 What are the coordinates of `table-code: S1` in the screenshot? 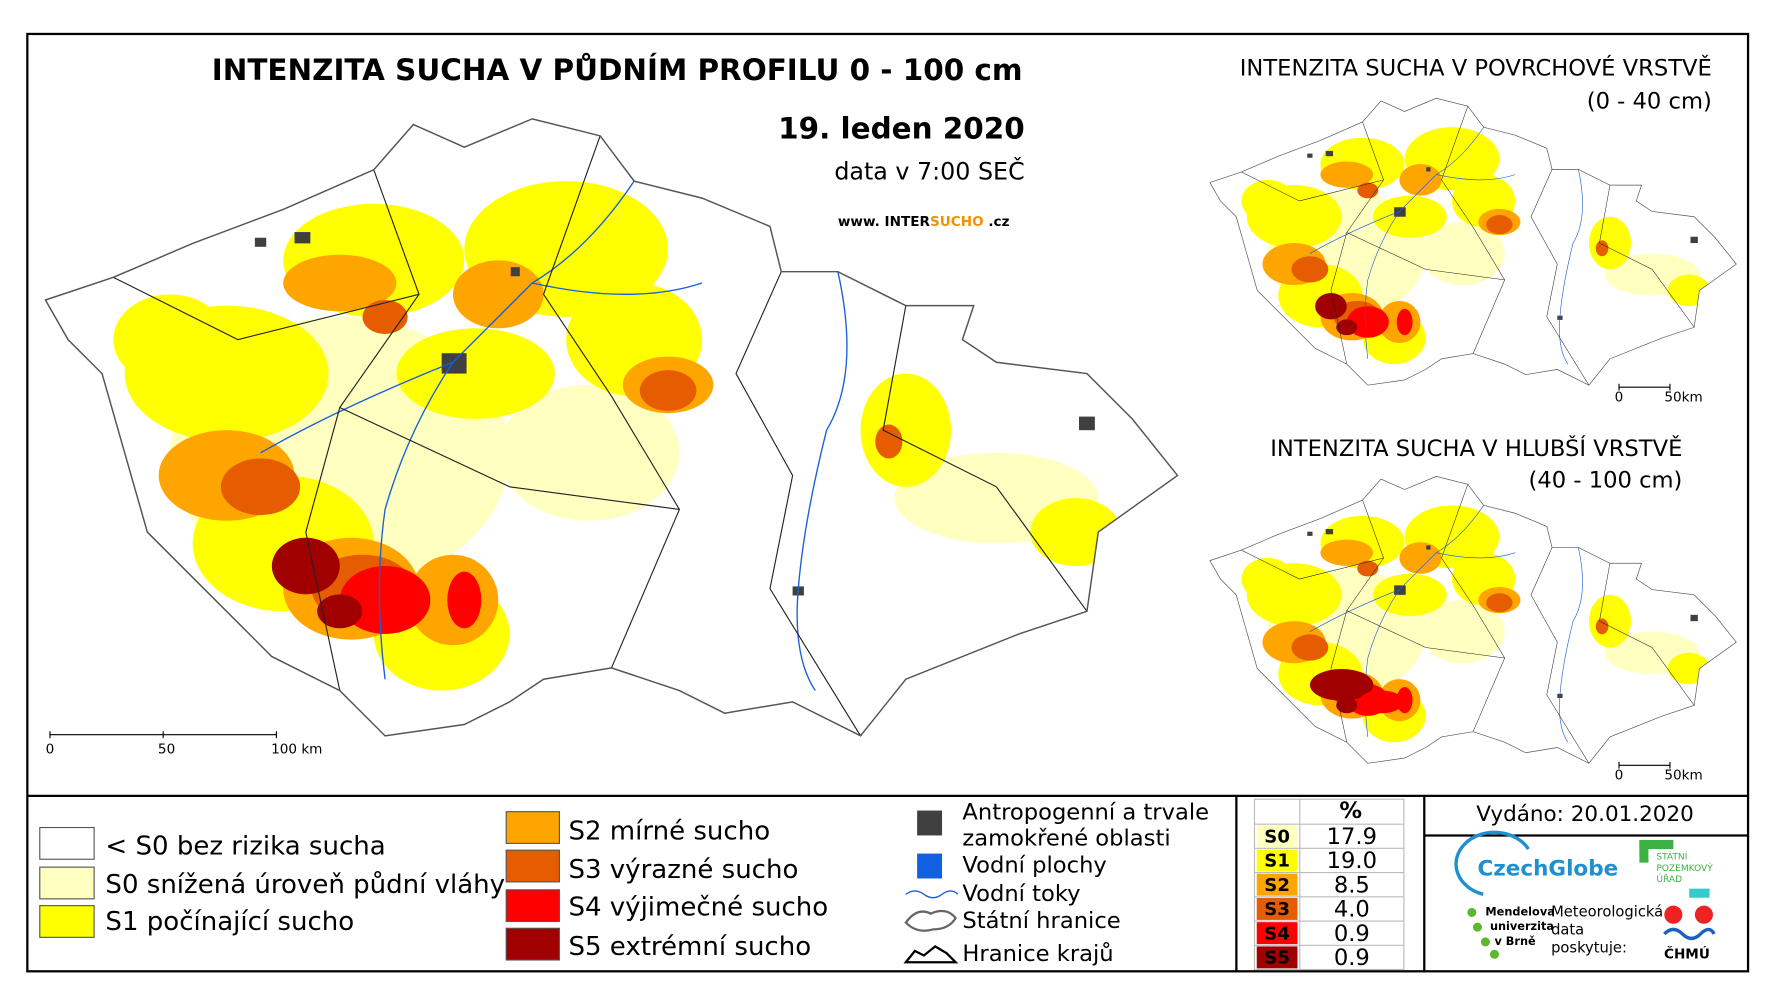 It's located at (1277, 861).